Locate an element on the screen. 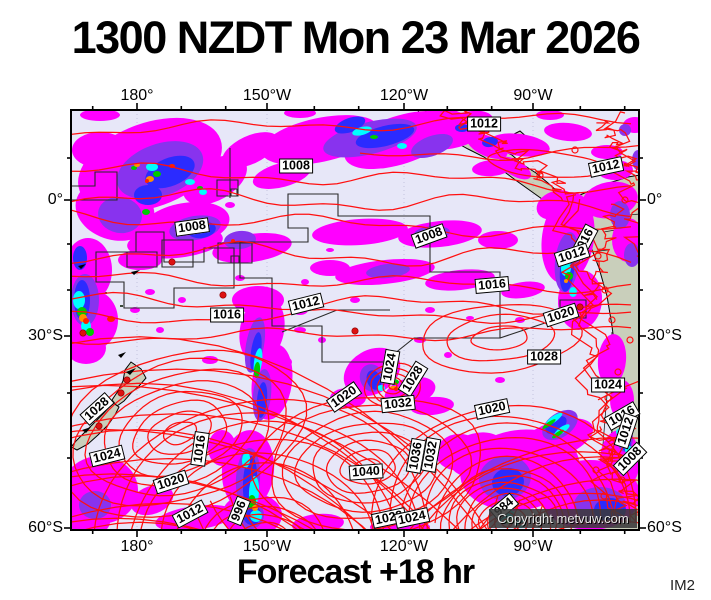 The image size is (711, 600). isobar-label: 1012 is located at coordinates (484, 124).